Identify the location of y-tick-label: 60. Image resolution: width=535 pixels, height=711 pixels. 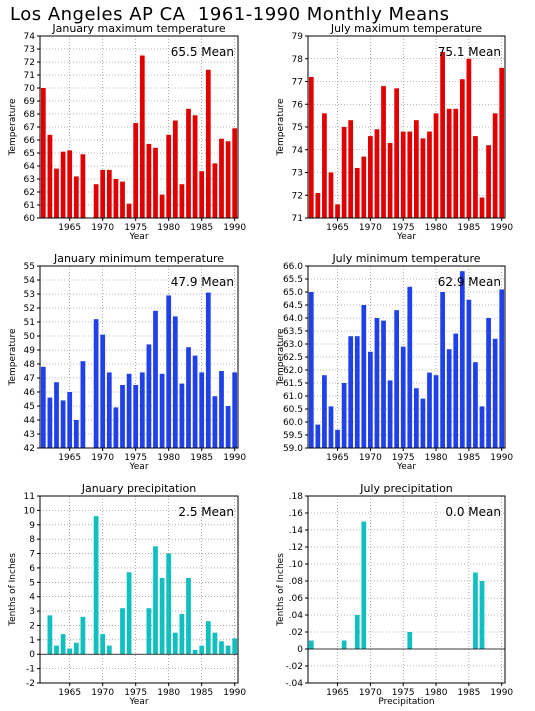
(30, 219).